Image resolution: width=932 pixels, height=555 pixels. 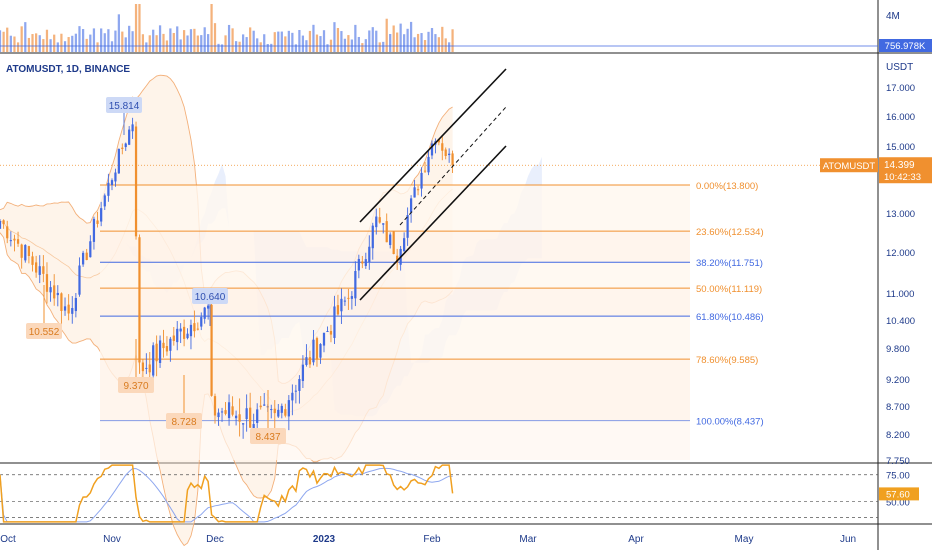 I want to click on time-axis-tick: Mar, so click(x=528, y=539).